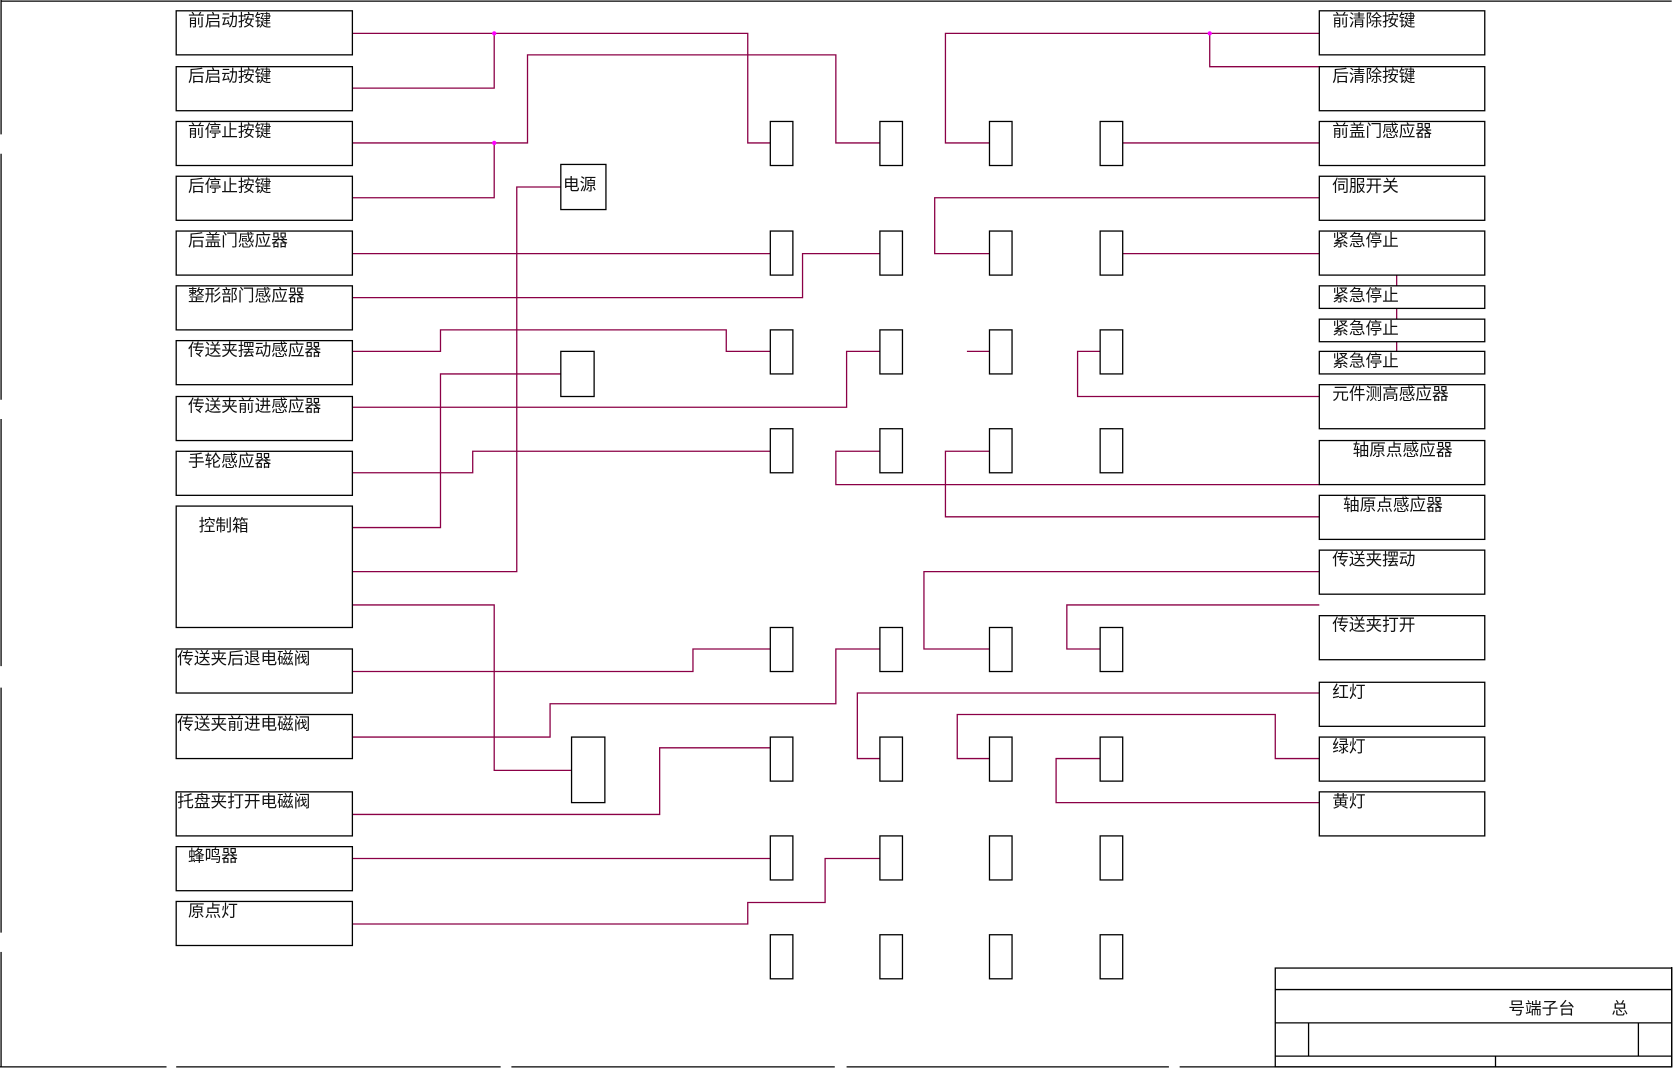 This screenshot has height=1082, width=1676. Describe the element at coordinates (1541, 1008) in the screenshot. I see `title-text: 号端子台` at that location.